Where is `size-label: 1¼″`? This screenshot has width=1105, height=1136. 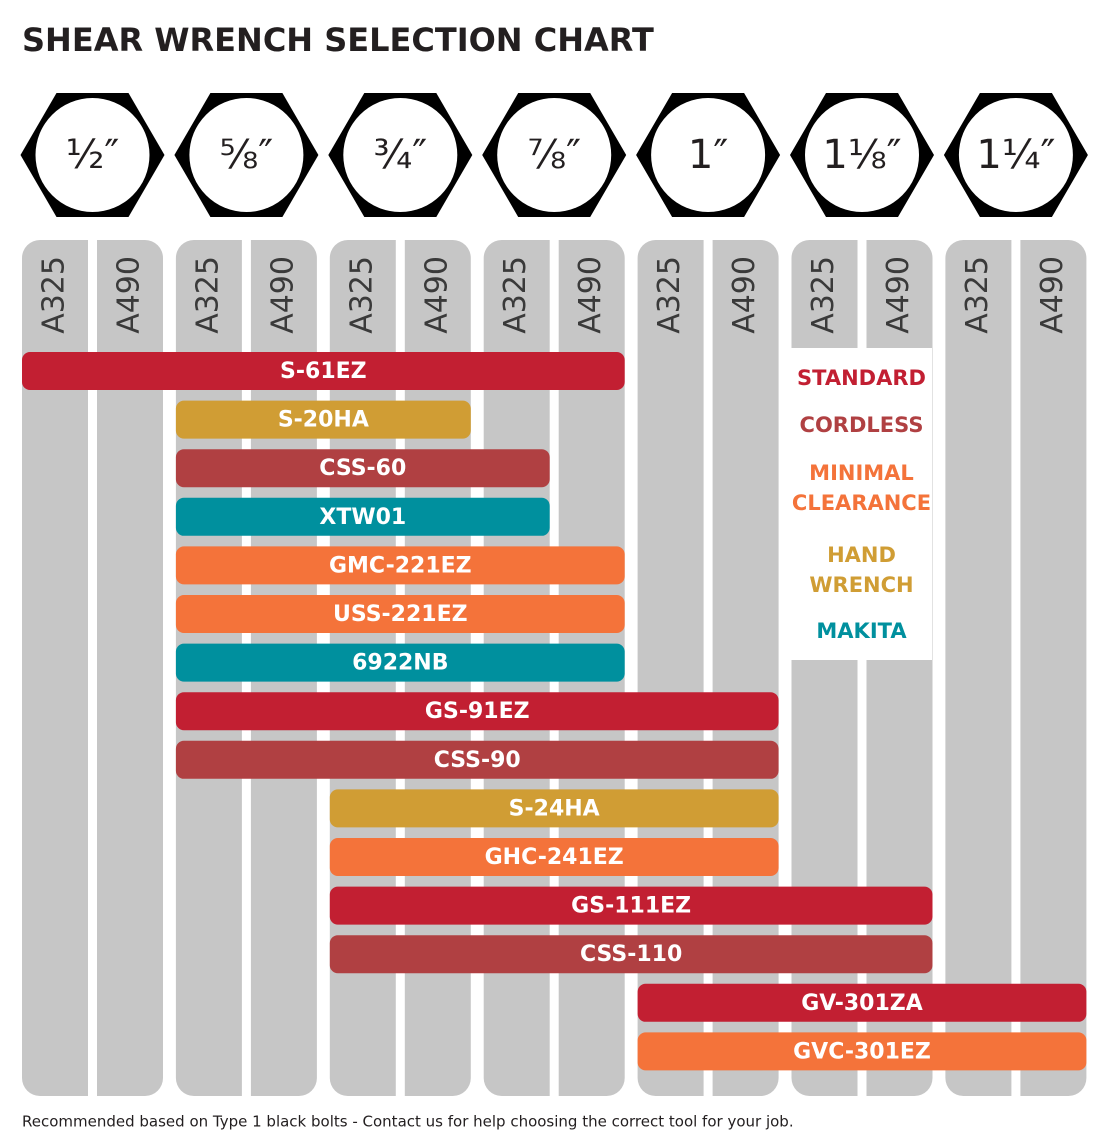
size-label: 1¼″ is located at coordinates (1015, 155).